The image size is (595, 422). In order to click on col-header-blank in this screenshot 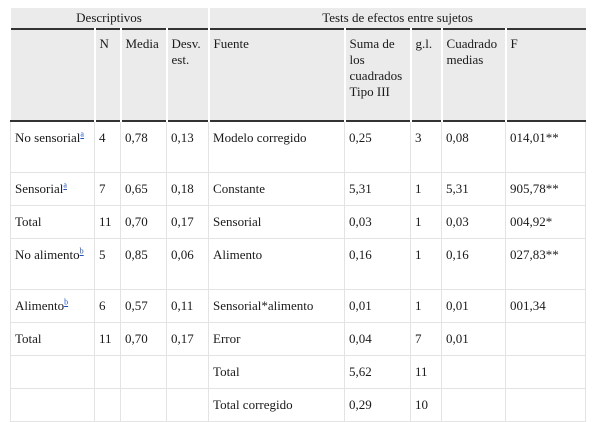, I will do `click(53, 75)`.